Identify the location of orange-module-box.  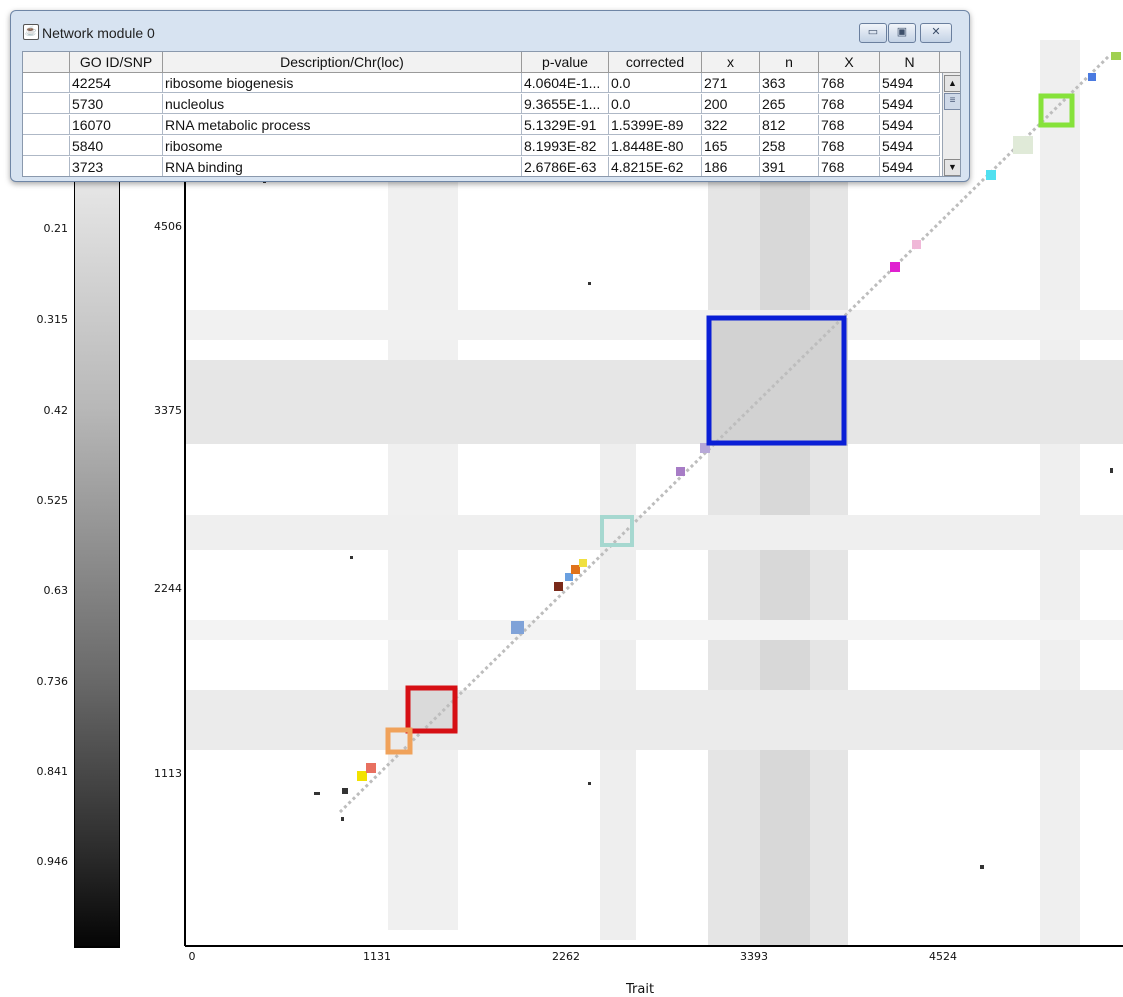
(399, 741).